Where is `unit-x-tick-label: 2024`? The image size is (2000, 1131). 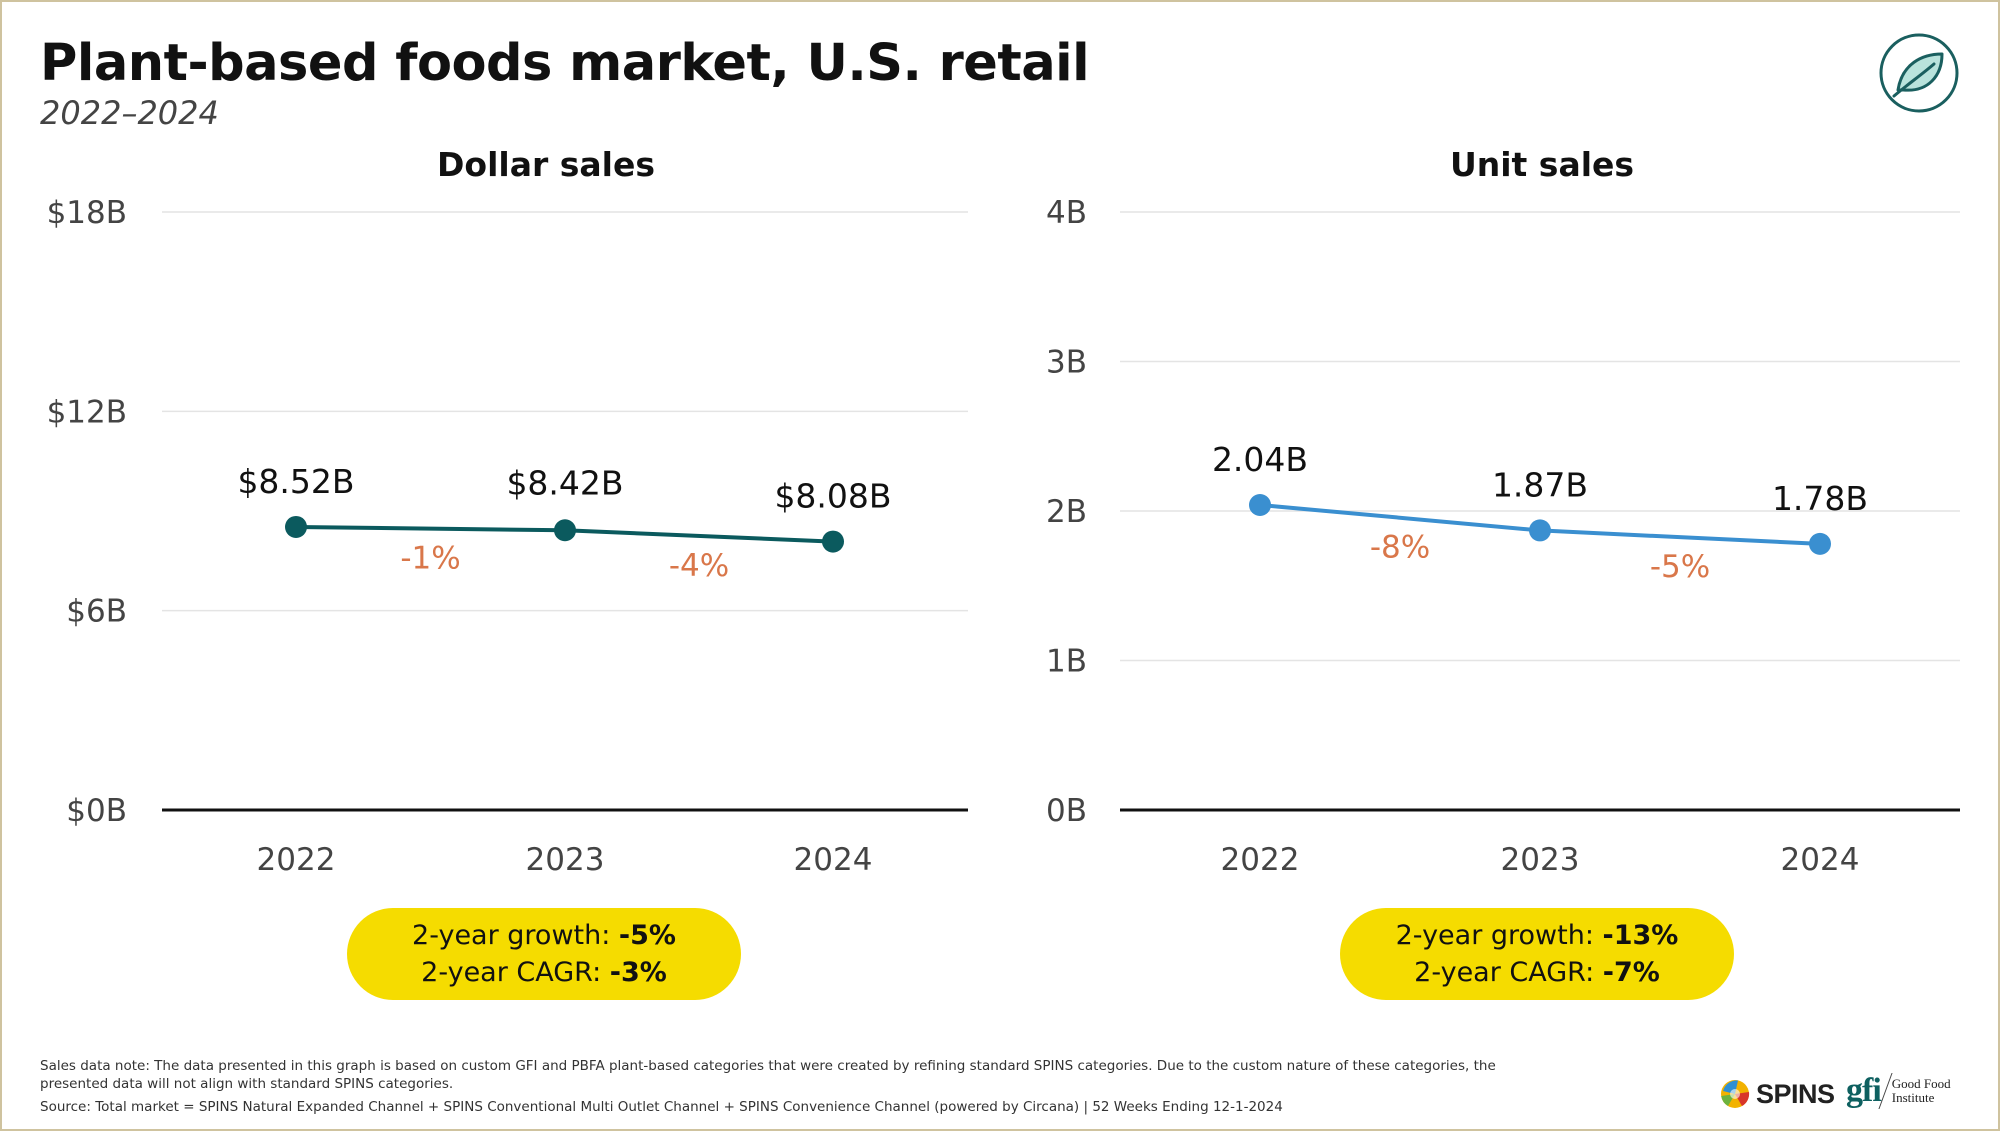
unit-x-tick-label: 2024 is located at coordinates (1820, 860).